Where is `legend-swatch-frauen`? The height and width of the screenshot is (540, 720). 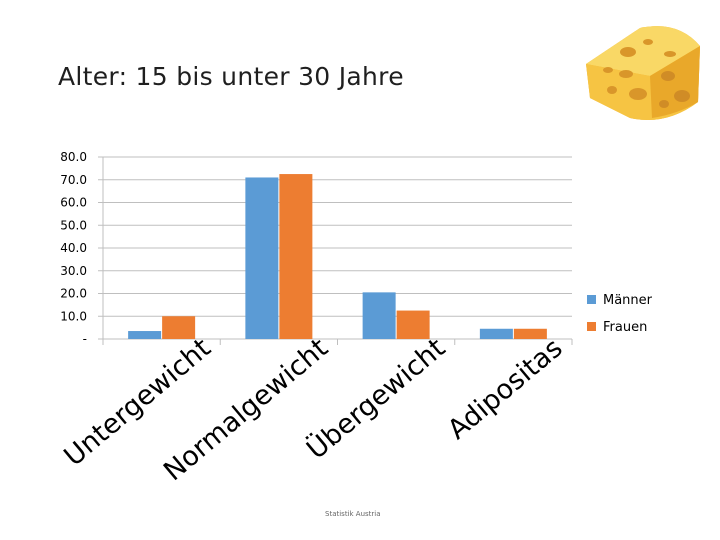
legend-swatch-frauen is located at coordinates (591, 326).